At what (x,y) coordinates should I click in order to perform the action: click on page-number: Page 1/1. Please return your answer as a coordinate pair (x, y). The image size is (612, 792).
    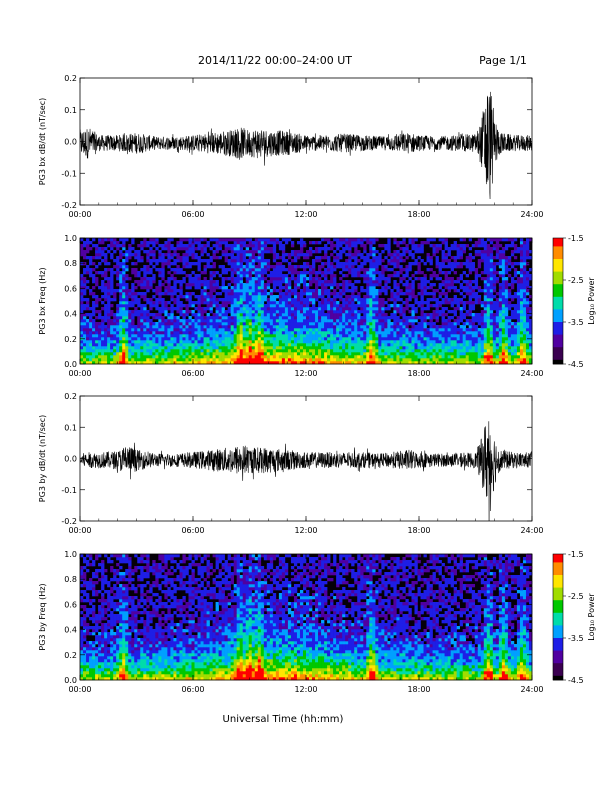
    Looking at the image, I should click on (503, 60).